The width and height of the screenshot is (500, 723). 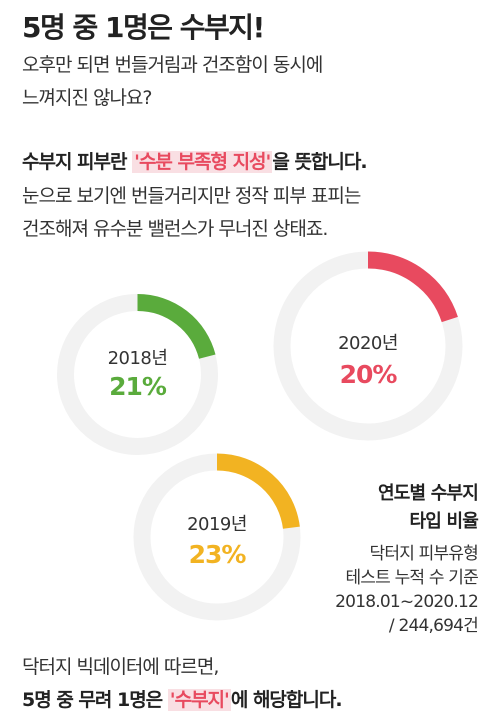 I want to click on donut-value-2019: 23%, so click(x=217, y=554).